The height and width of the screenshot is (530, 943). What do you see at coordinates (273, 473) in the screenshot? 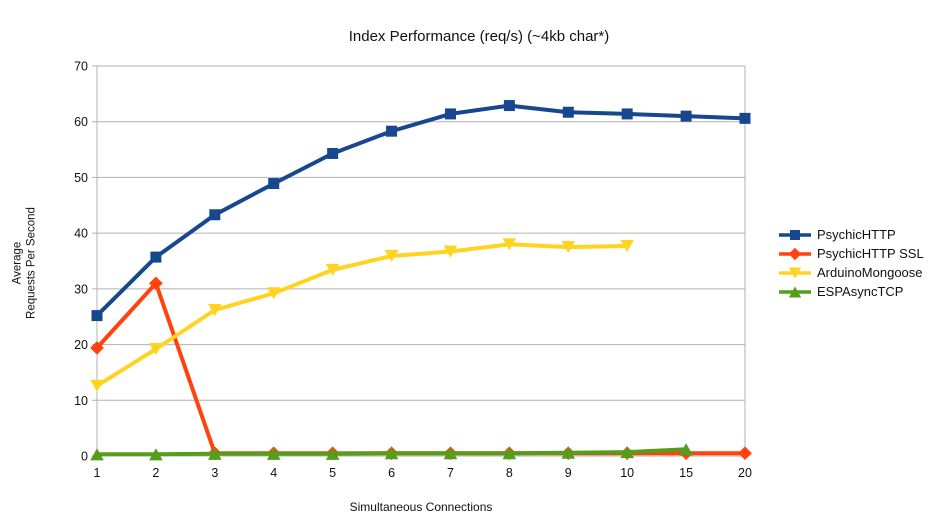
I see `x-tick-label-4: 4` at bounding box center [273, 473].